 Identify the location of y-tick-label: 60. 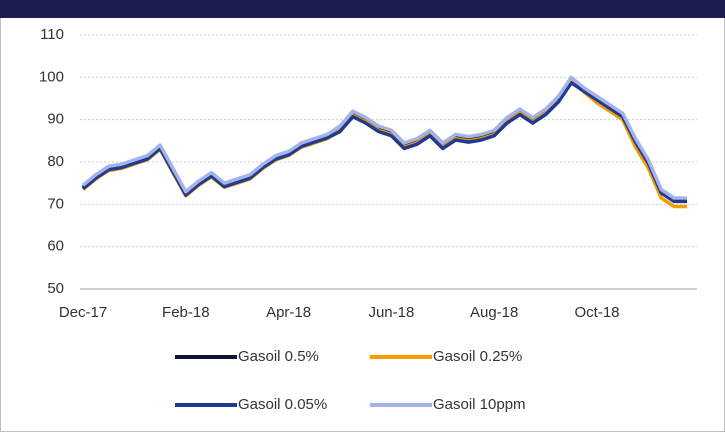
(55, 246).